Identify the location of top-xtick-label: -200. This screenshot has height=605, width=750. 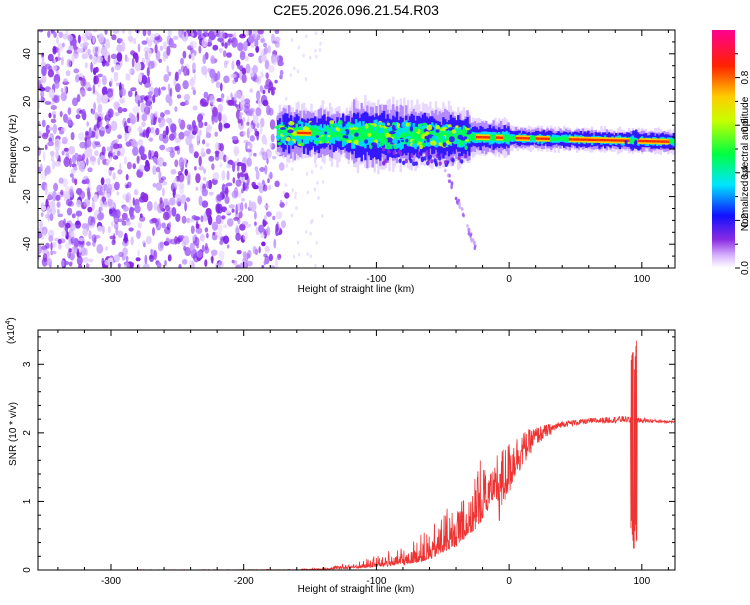
(244, 279).